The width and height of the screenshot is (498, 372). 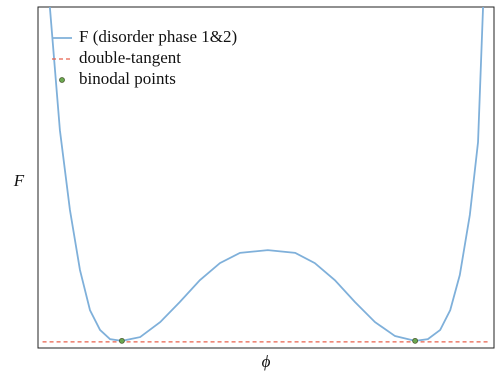 What do you see at coordinates (19, 180) in the screenshot?
I see `y-axis-label: F` at bounding box center [19, 180].